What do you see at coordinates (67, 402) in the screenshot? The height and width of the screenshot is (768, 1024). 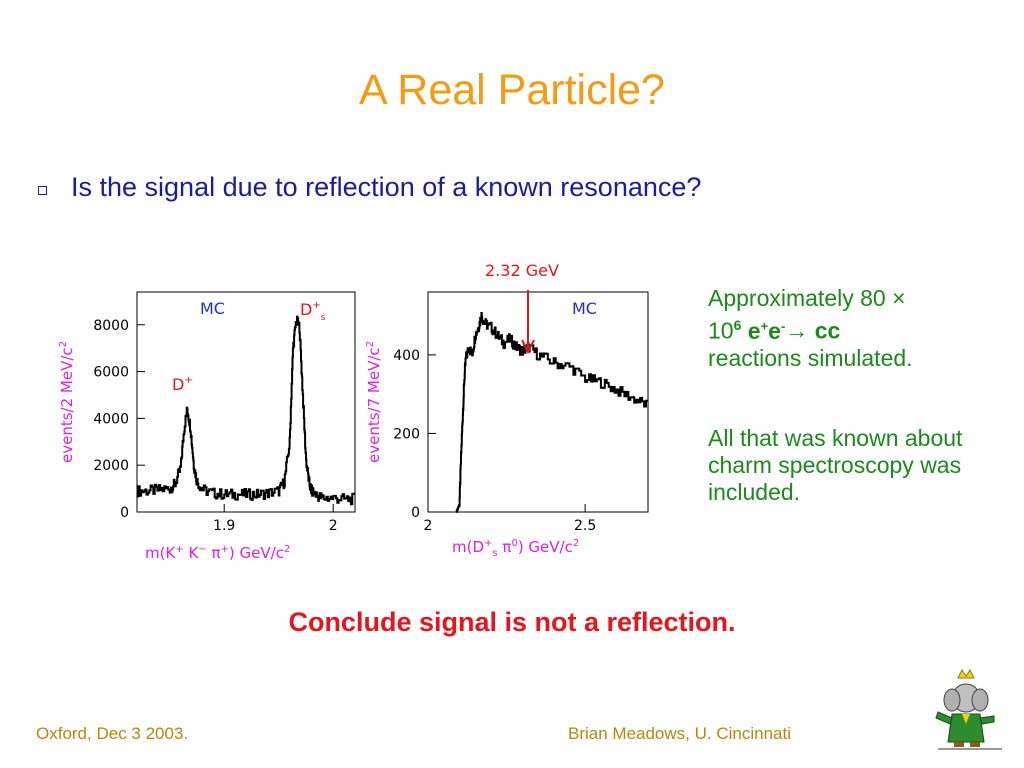 I see `y-axis-label-left: events/2 MeV/c2` at bounding box center [67, 402].